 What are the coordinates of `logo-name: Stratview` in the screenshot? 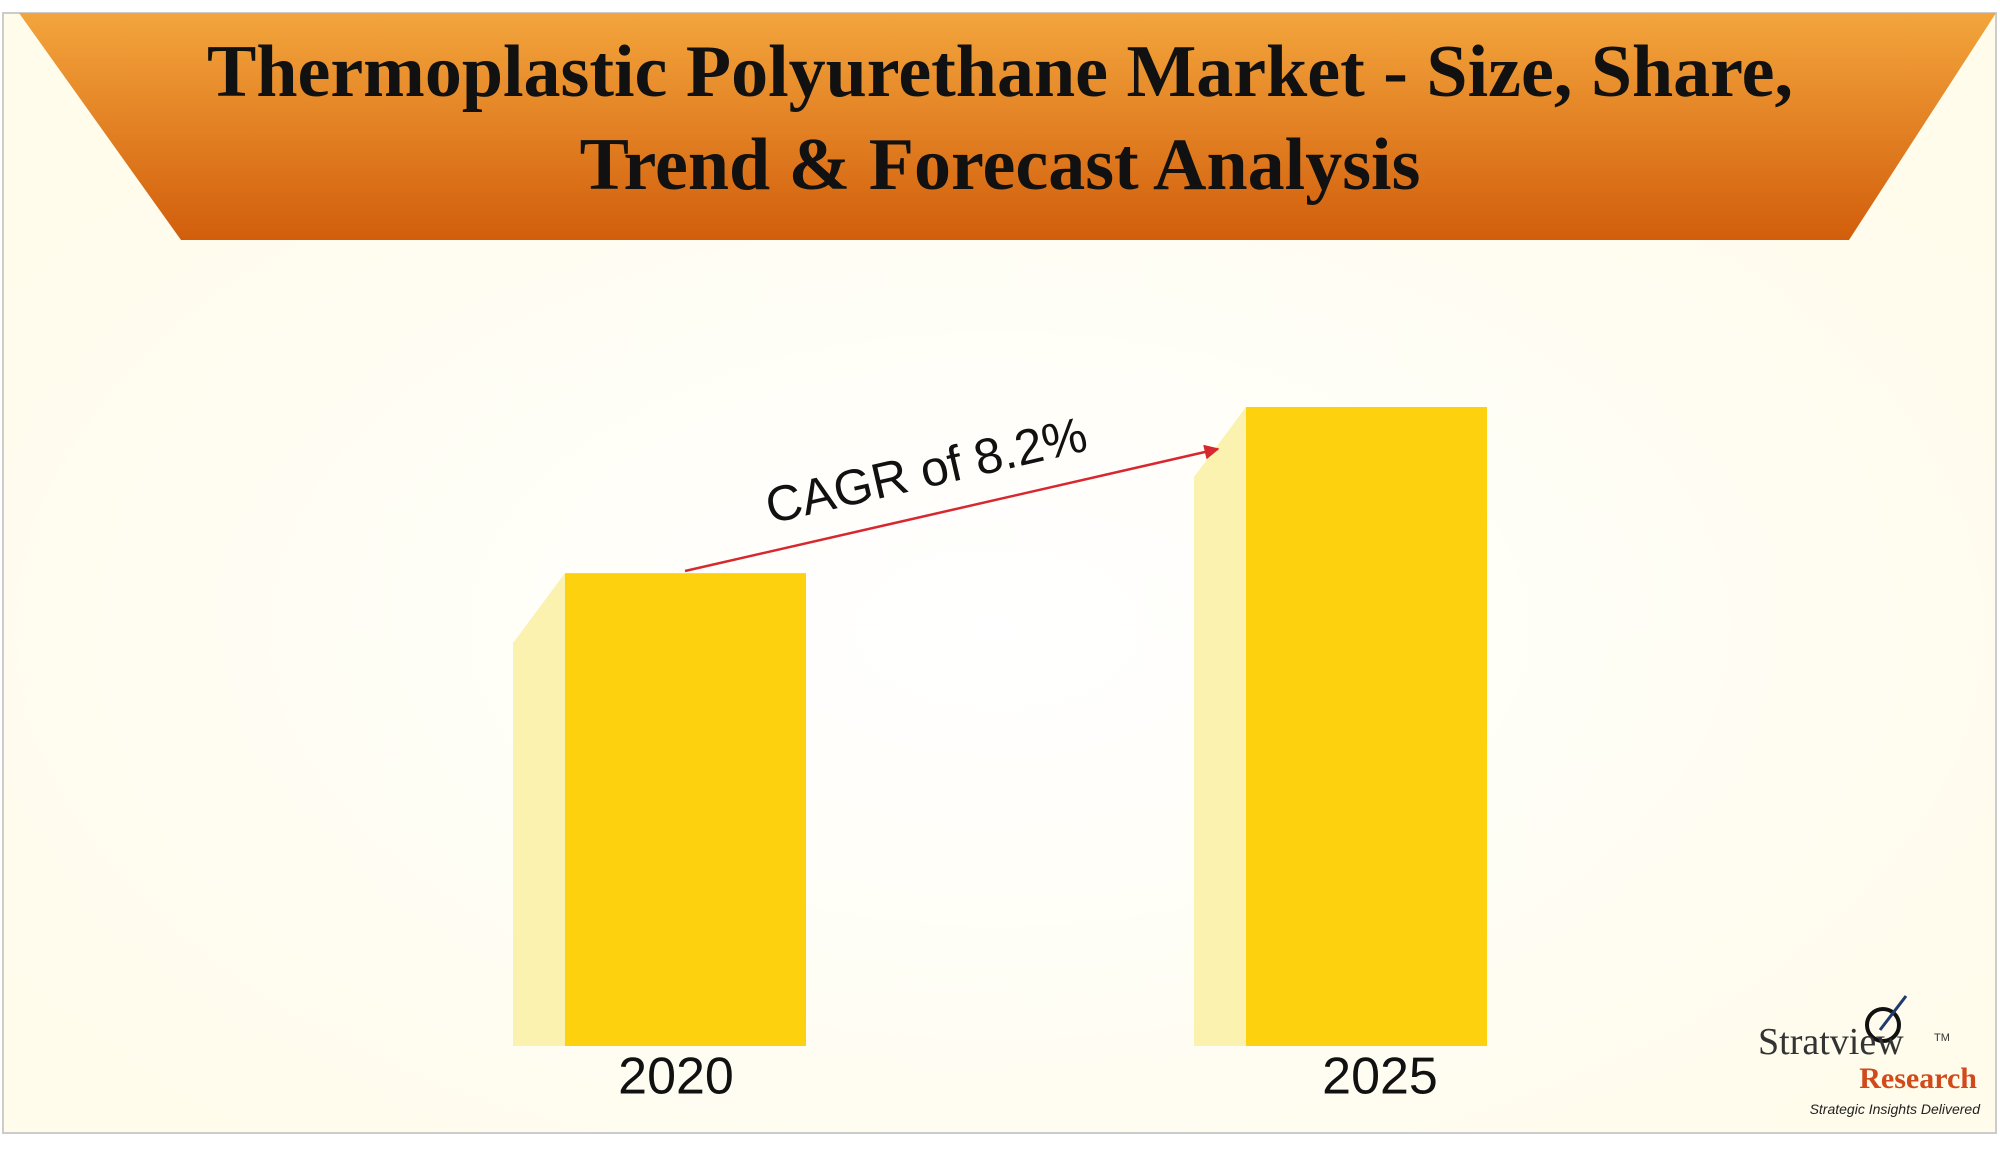 It's located at (1831, 1042).